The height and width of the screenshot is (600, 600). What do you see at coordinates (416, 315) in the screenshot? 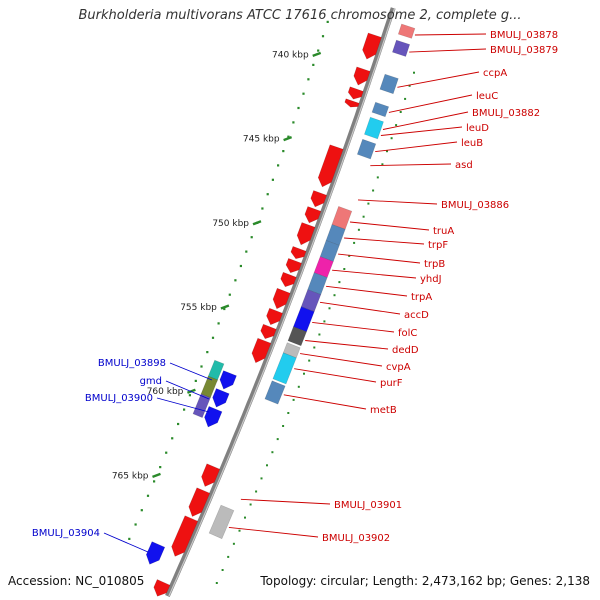
I see `feature-label: accD` at bounding box center [416, 315].